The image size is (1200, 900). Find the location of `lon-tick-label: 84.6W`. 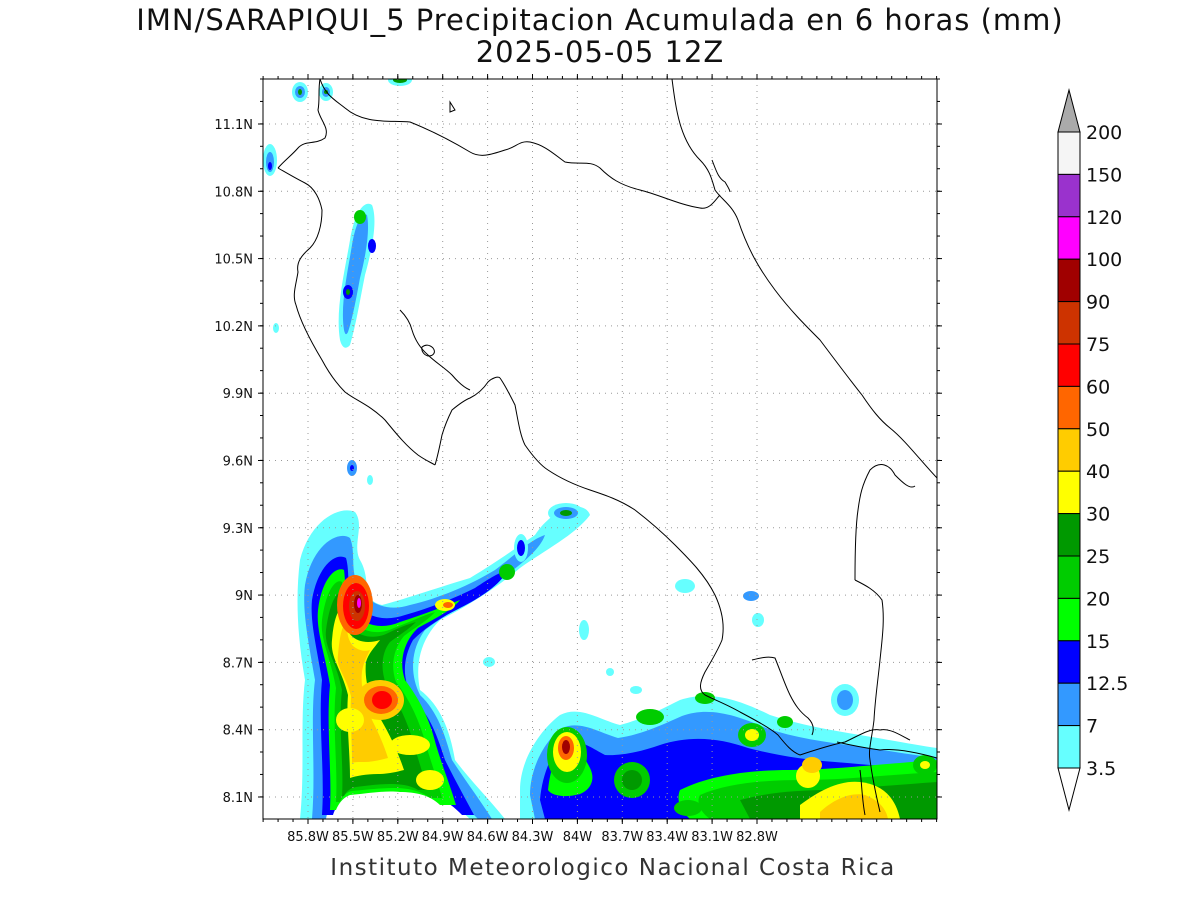

lon-tick-label: 84.6W is located at coordinates (488, 837).